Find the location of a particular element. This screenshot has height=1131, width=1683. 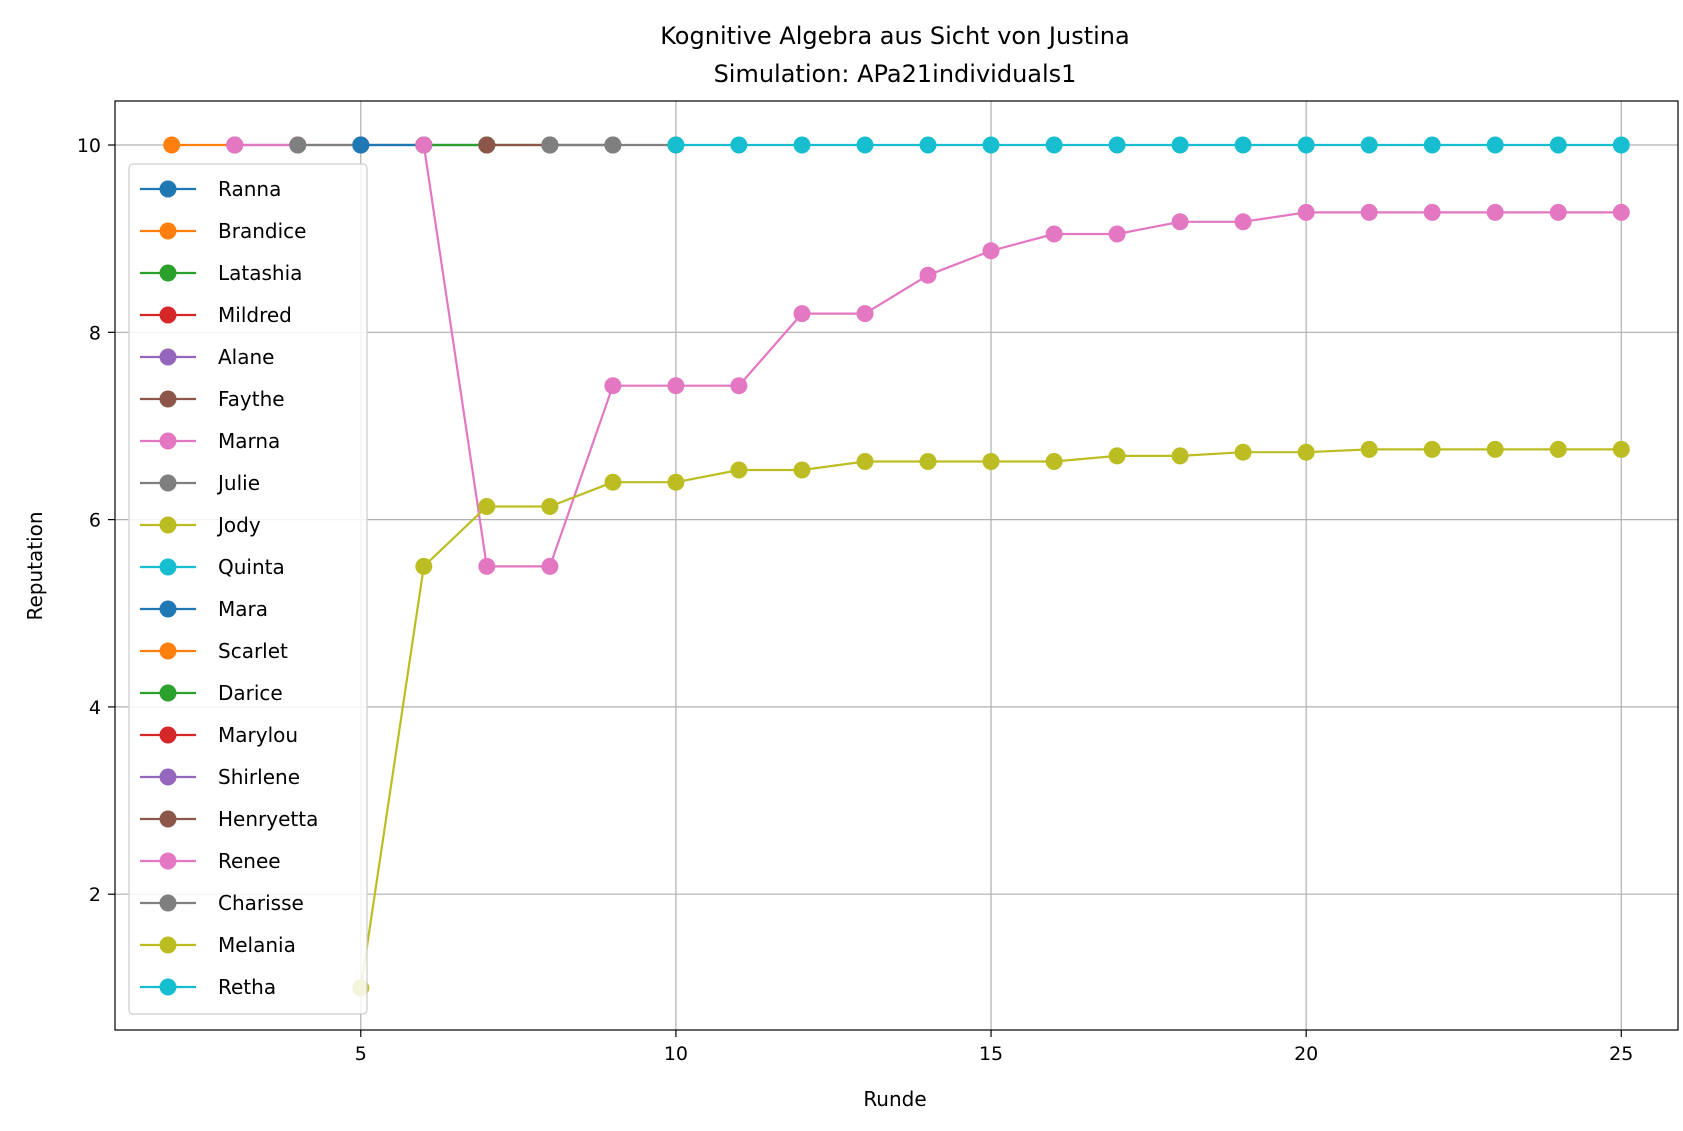

x-tick-label: 5 is located at coordinates (361, 1054).